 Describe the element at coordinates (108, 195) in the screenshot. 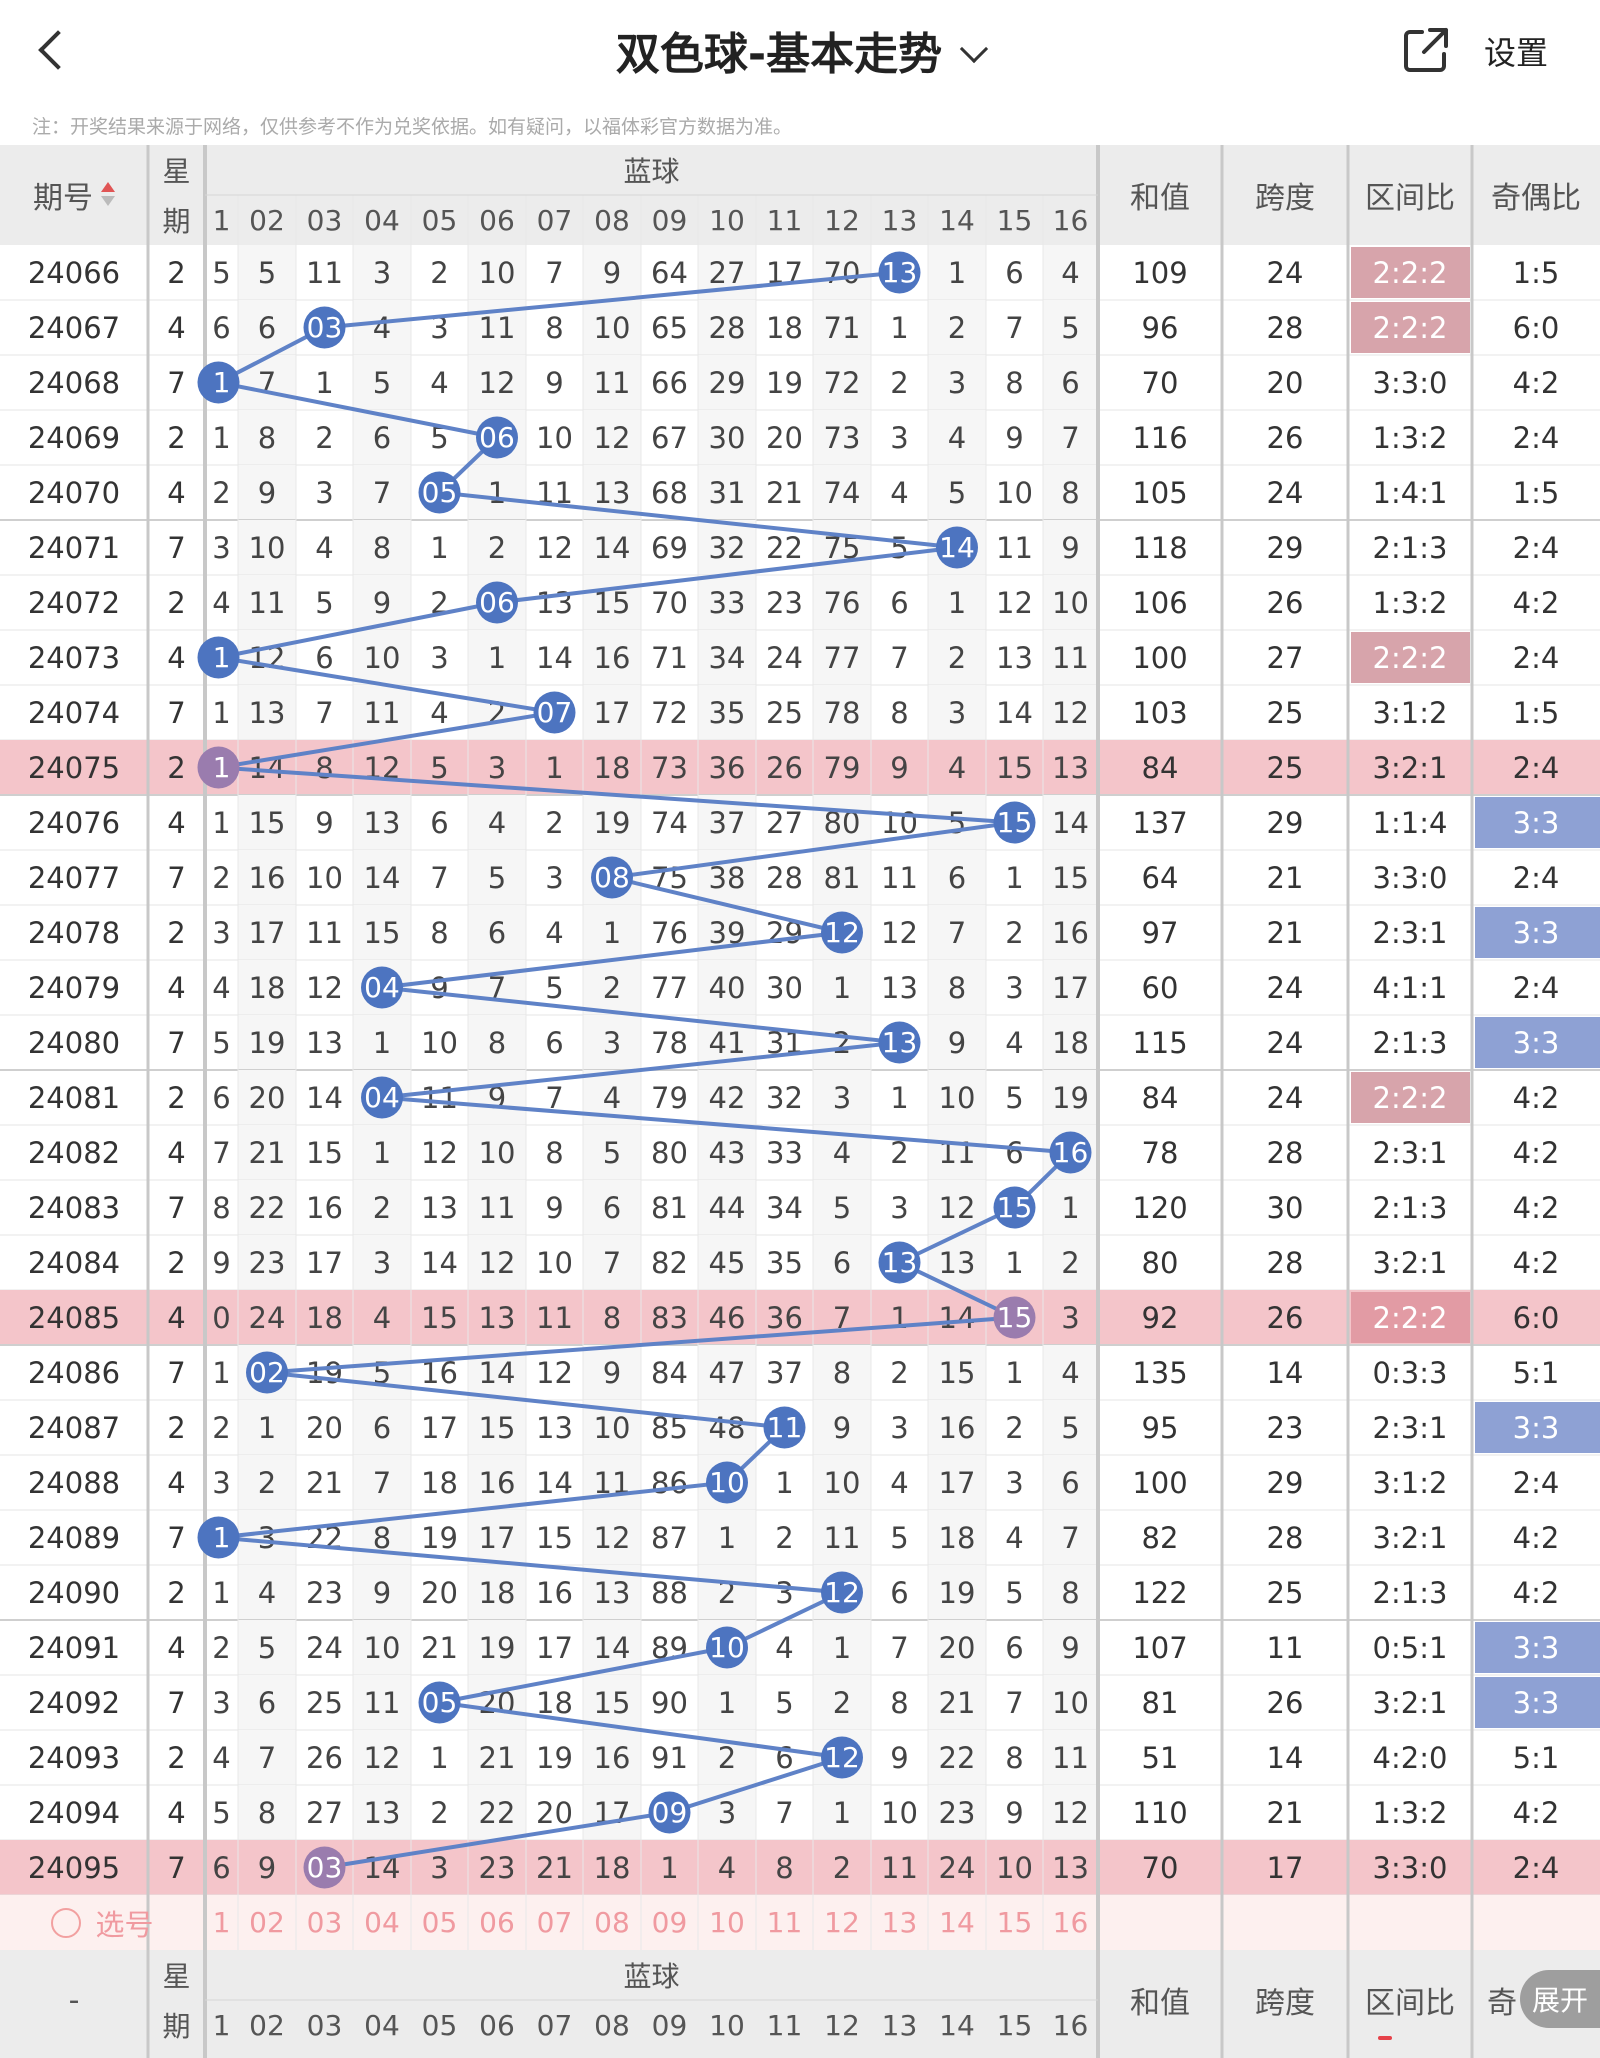

I see `sort-arrows-icon` at that location.